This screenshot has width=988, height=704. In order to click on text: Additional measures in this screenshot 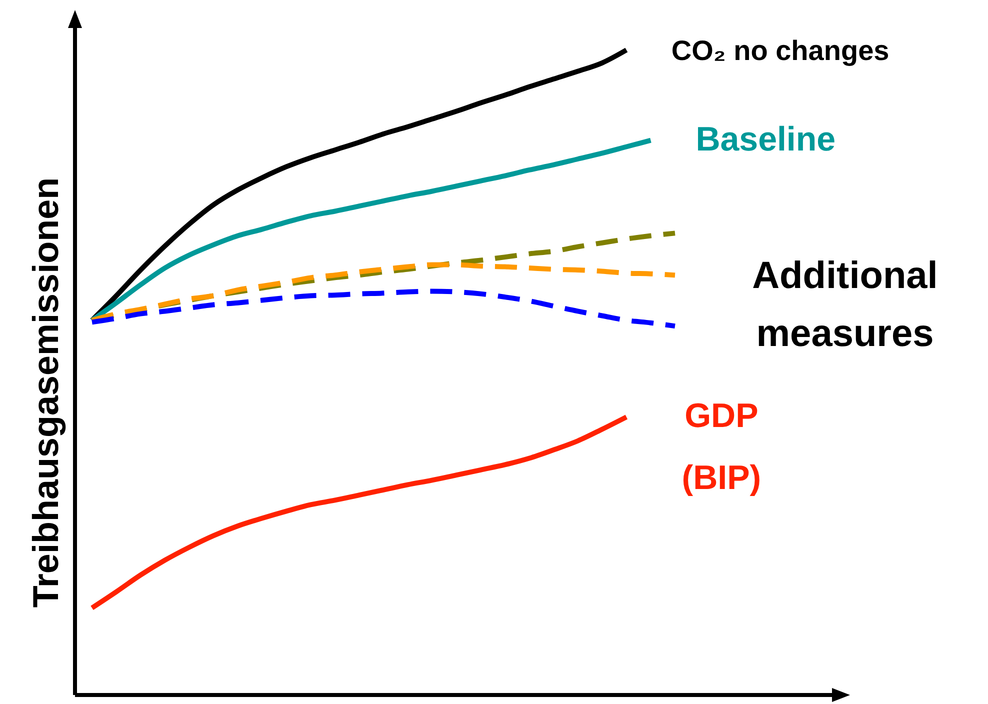, I will do `click(845, 305)`.